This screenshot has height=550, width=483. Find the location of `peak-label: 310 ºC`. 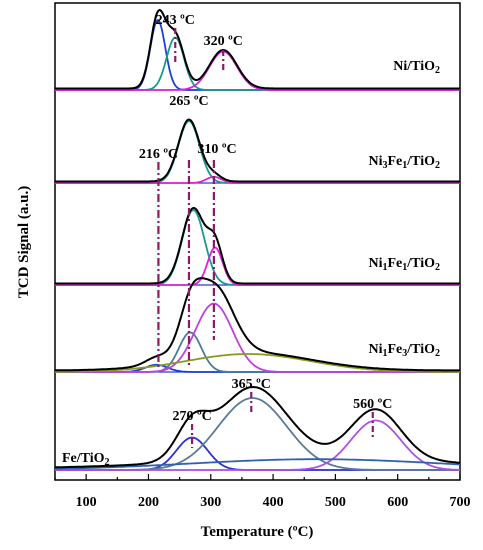

peak-label: 310 ºC is located at coordinates (216, 149).